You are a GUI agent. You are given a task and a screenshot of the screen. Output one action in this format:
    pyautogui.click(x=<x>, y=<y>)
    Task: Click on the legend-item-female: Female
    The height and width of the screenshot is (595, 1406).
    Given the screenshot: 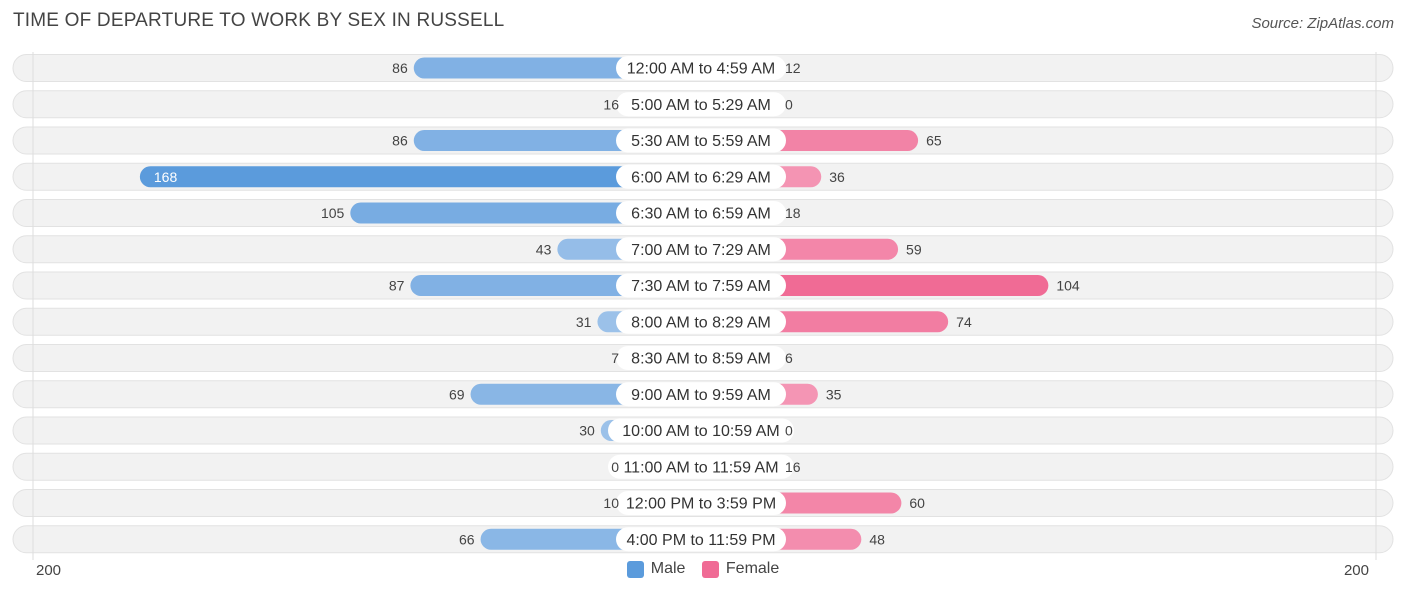 What is the action you would take?
    pyautogui.click(x=740, y=569)
    